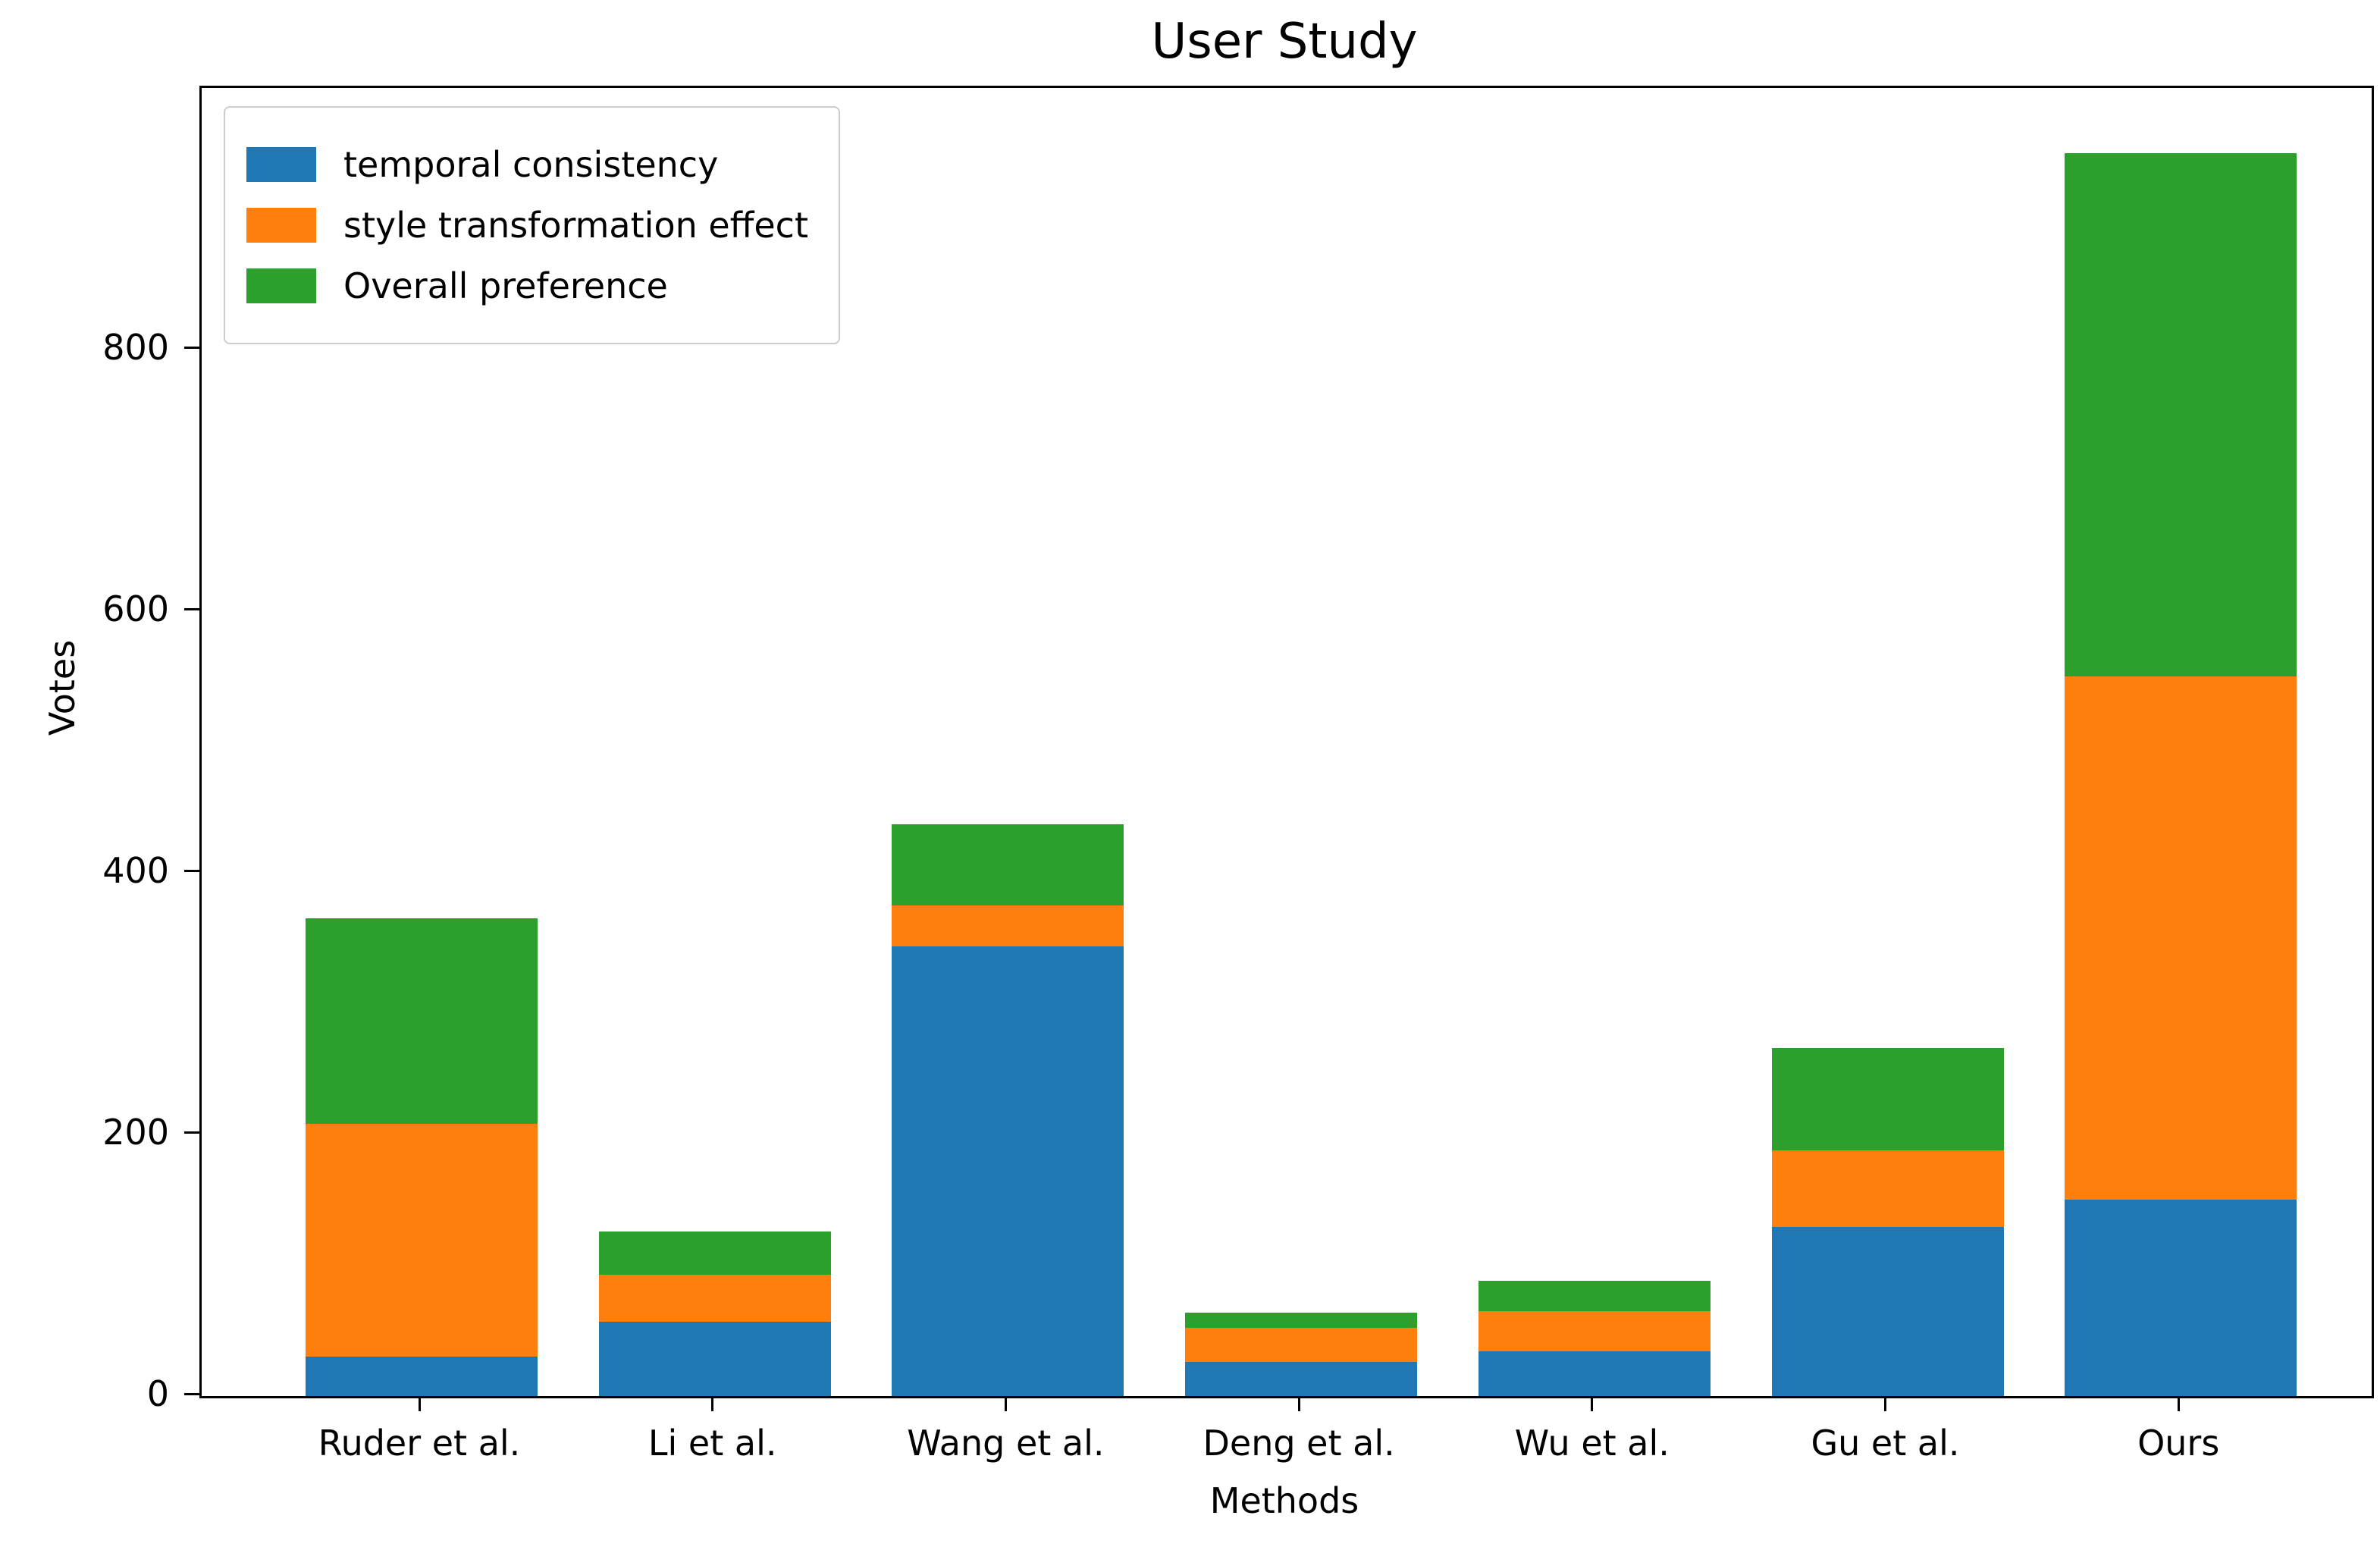 The height and width of the screenshot is (1550, 2380). I want to click on bar-wu-et-al, so click(1594, 1338).